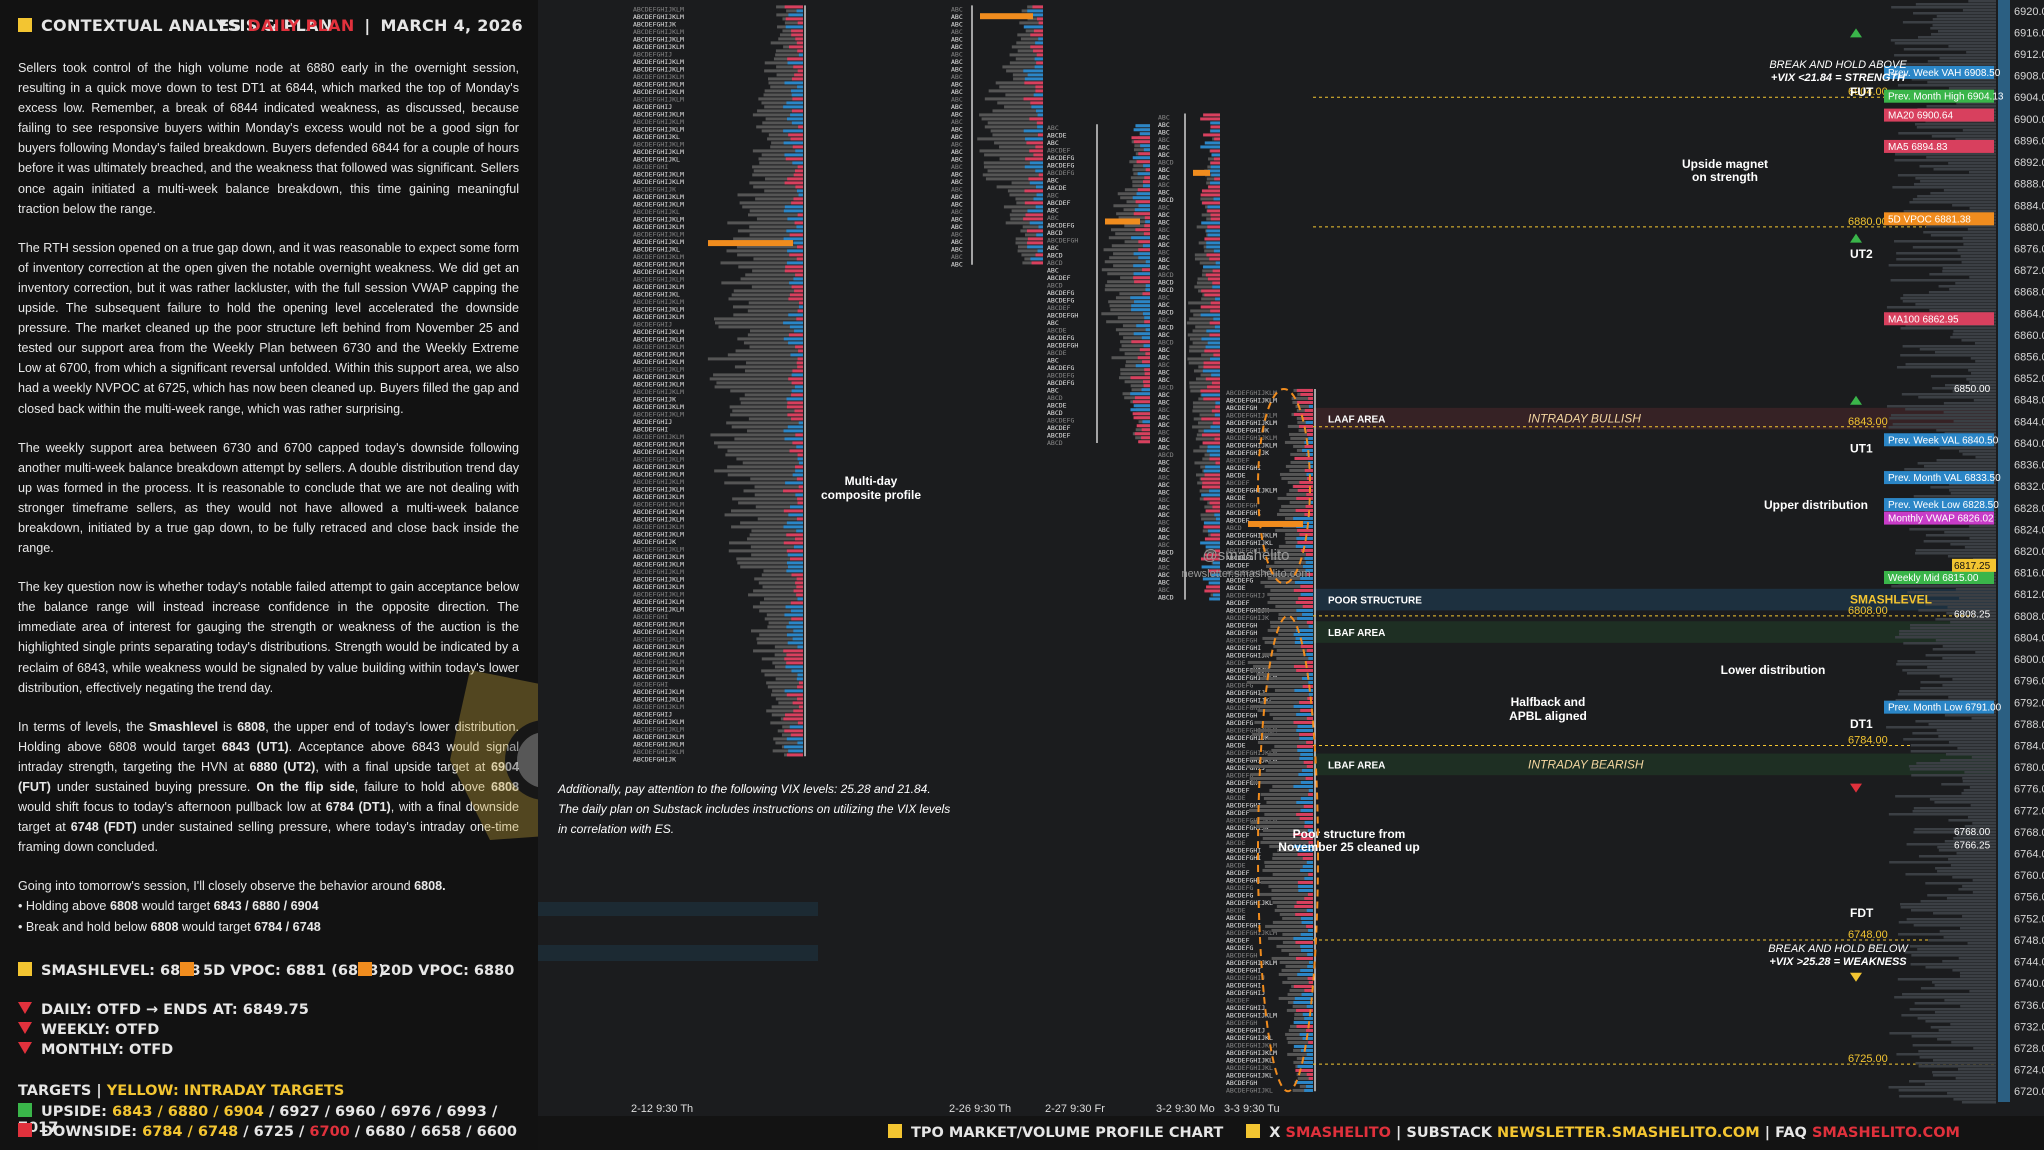 The width and height of the screenshot is (2044, 1150). Describe the element at coordinates (1201, 172) in the screenshot. I see `session-poc-bar` at that location.